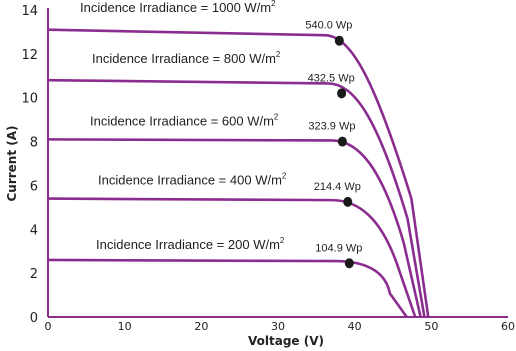  What do you see at coordinates (201, 326) in the screenshot?
I see `x-tick-label: 20` at bounding box center [201, 326].